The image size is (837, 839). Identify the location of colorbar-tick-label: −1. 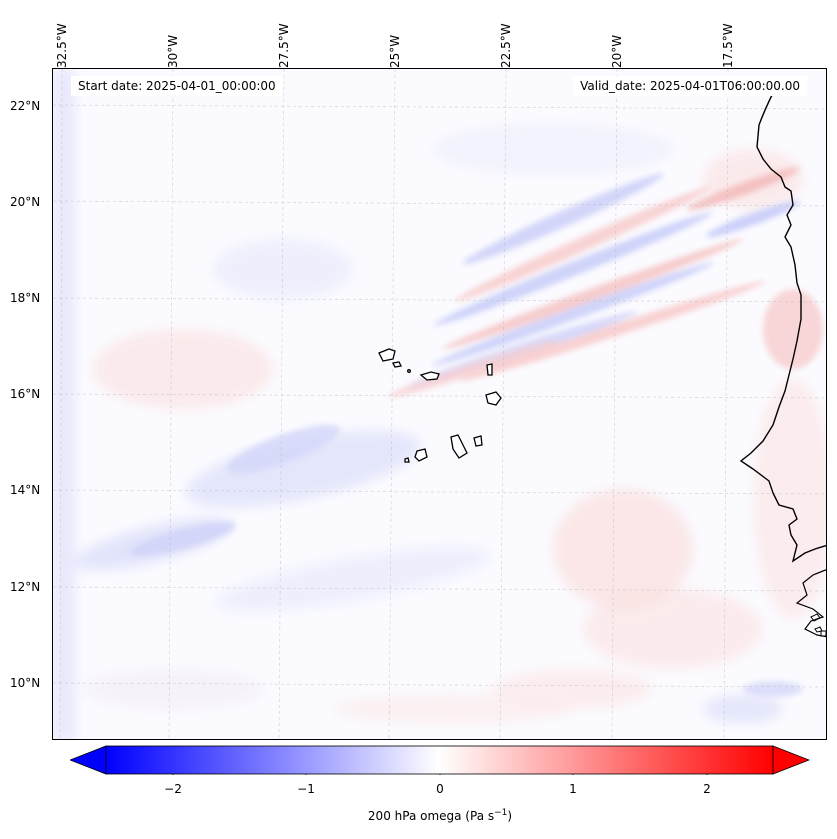
(306, 789).